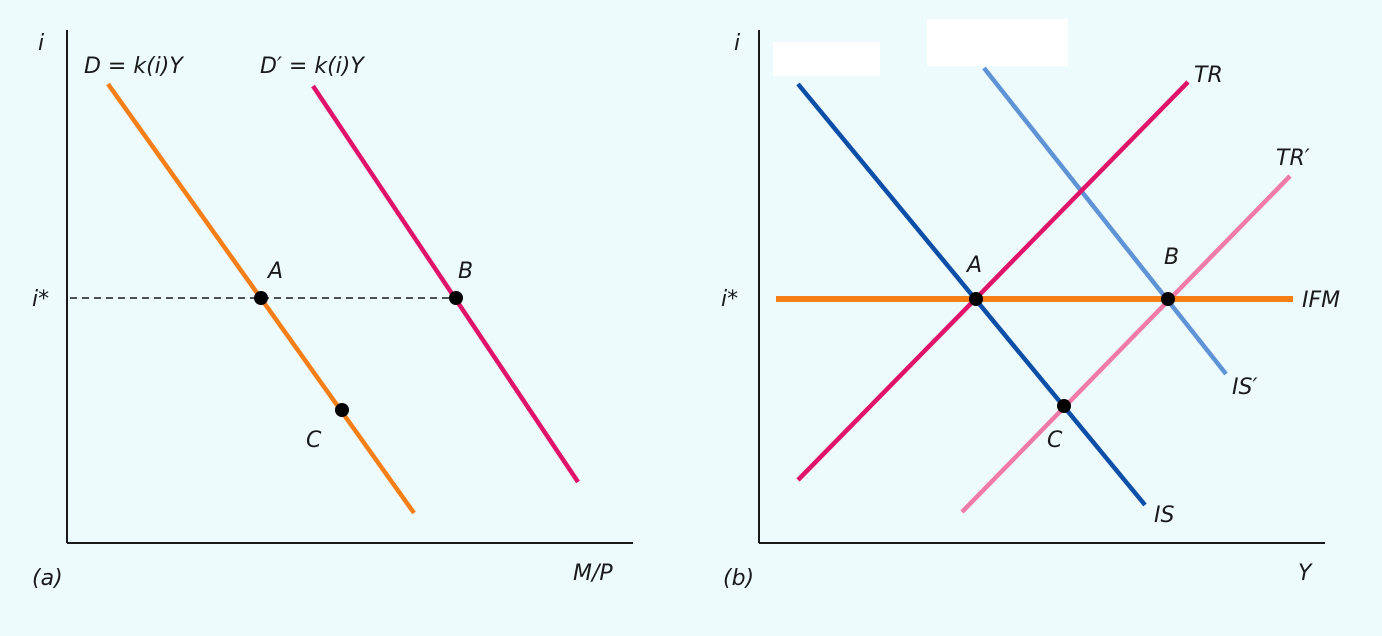 The width and height of the screenshot is (1382, 636). What do you see at coordinates (729, 299) in the screenshot?
I see `panel-b-rate-label: i*` at bounding box center [729, 299].